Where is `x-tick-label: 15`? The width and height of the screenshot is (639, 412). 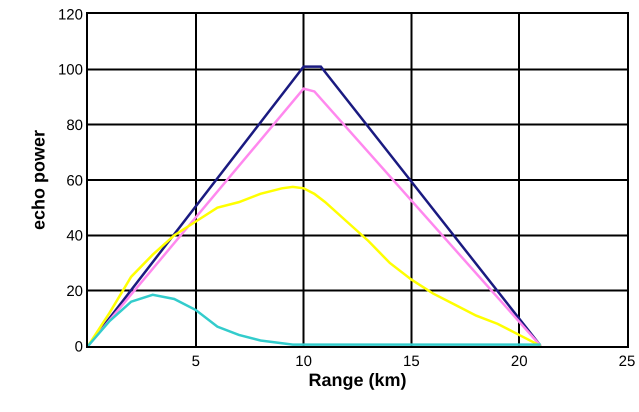 x-tick-label: 15 is located at coordinates (411, 361).